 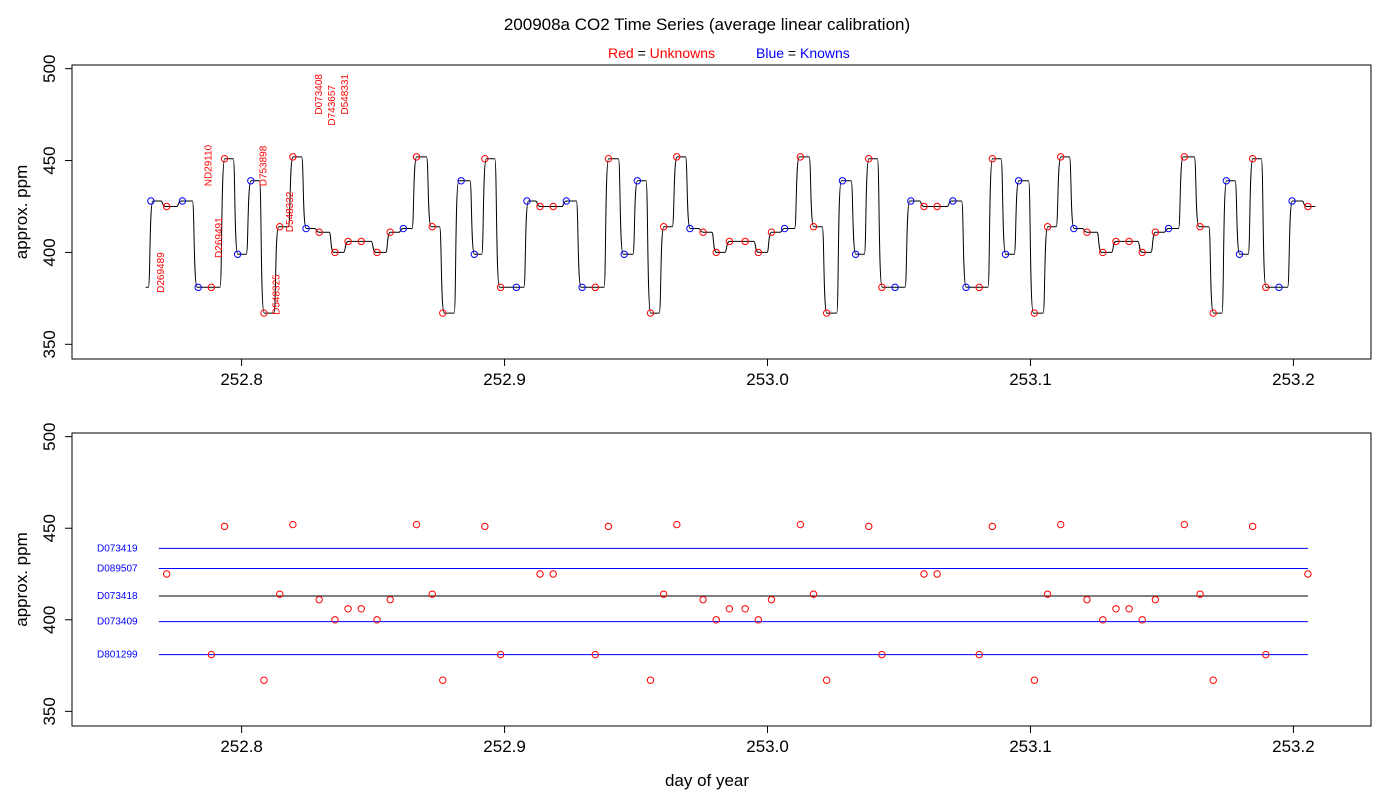 I want to click on sample-id-annotation: D548332, so click(x=290, y=211).